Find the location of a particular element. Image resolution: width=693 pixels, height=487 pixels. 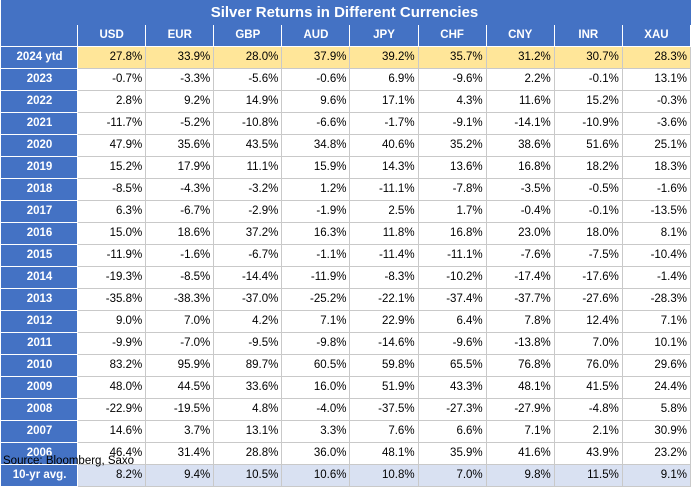

table-cell: 41.5% is located at coordinates (588, 387).